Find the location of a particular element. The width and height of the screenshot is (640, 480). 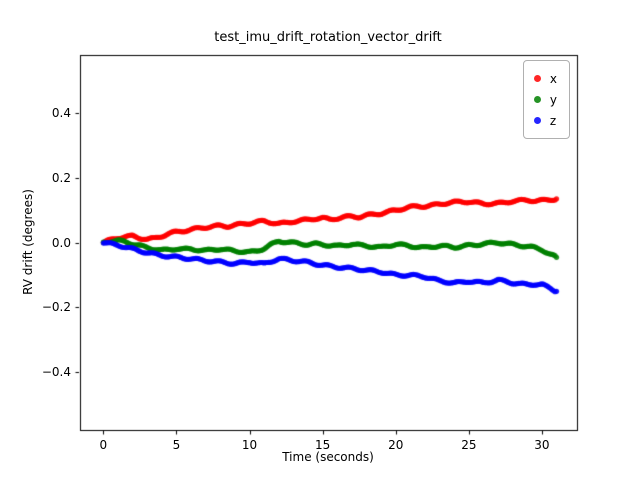

x-tick-label: 30 is located at coordinates (542, 445).